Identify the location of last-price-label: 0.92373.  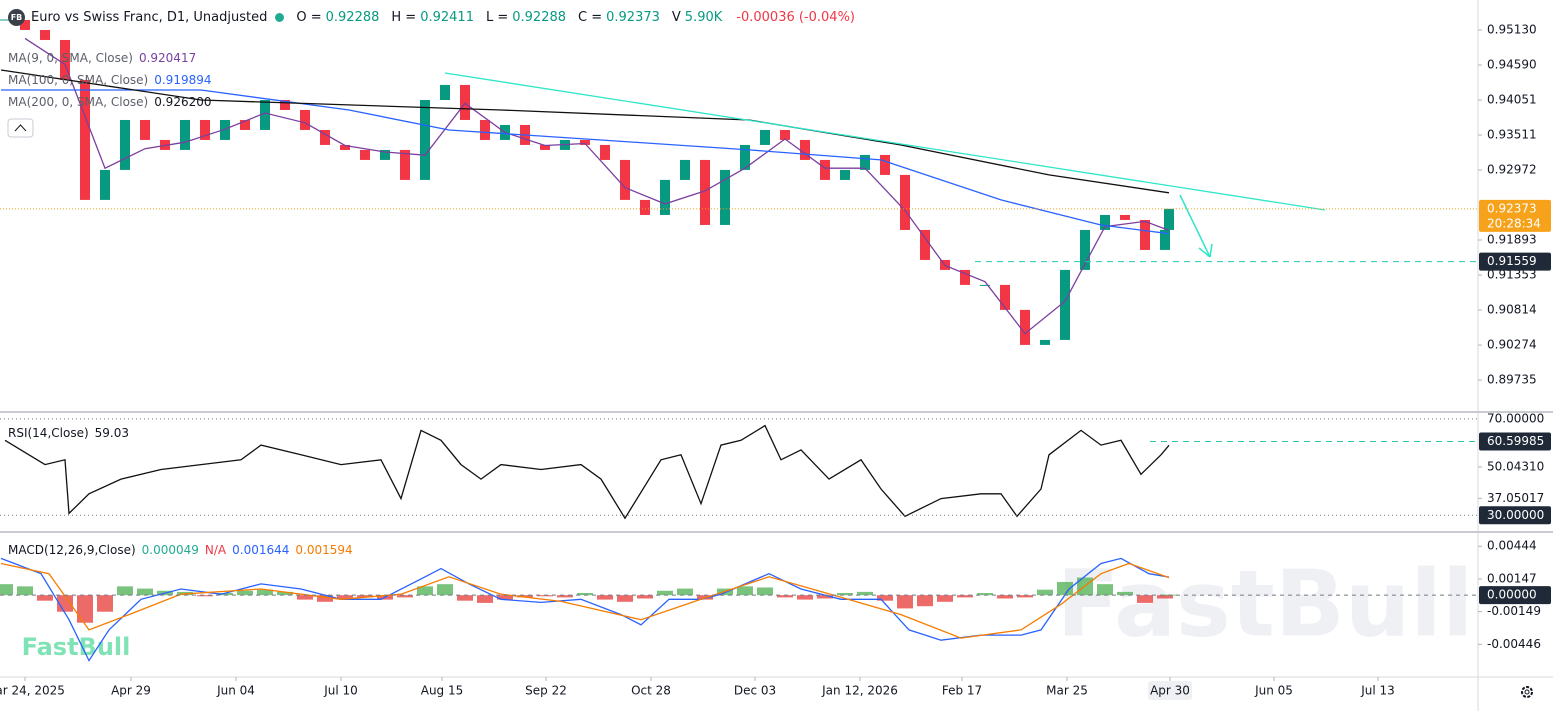
(1512, 208).